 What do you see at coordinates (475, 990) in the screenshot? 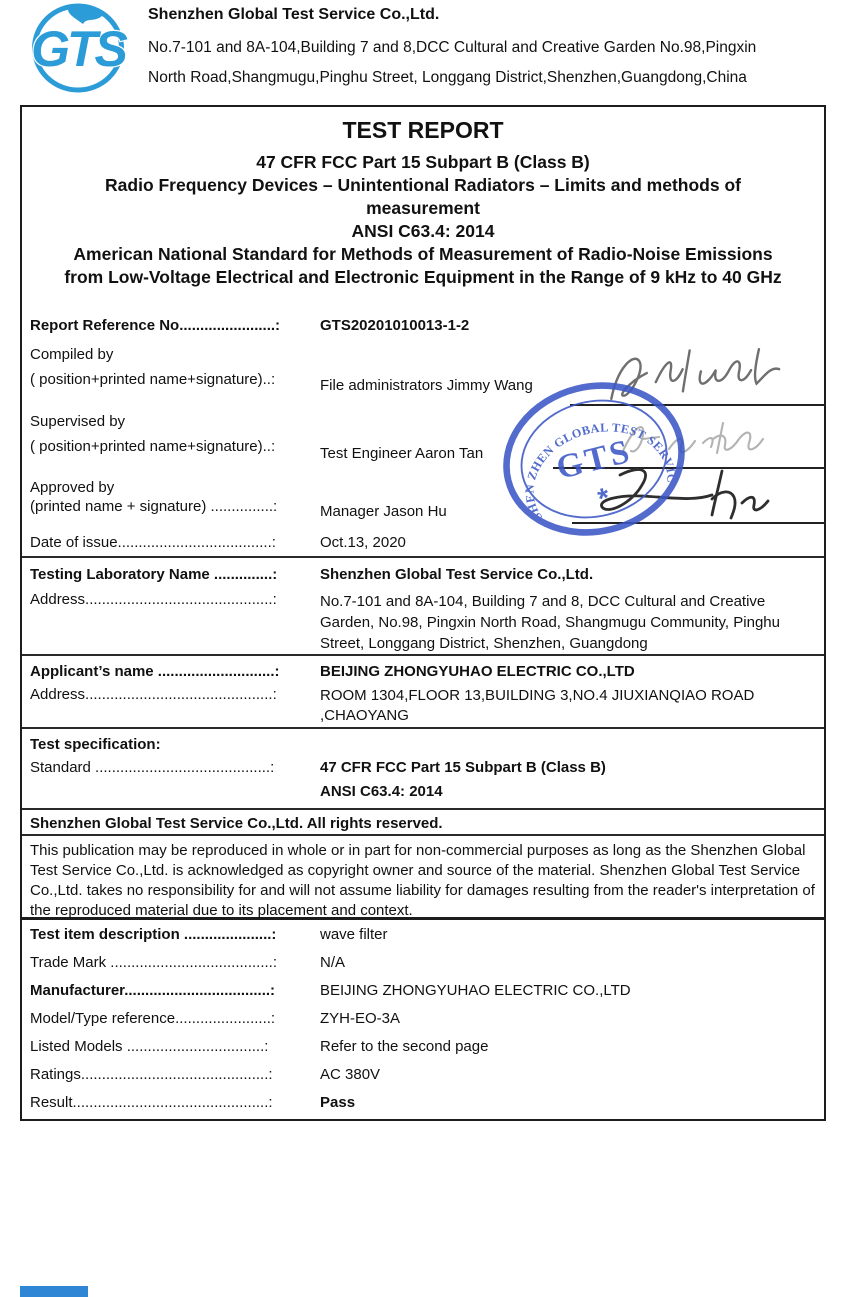
I see `manufacturer-value: BEIJING ZHONGYUHAO ELECTRIC CO.,LTD` at bounding box center [475, 990].